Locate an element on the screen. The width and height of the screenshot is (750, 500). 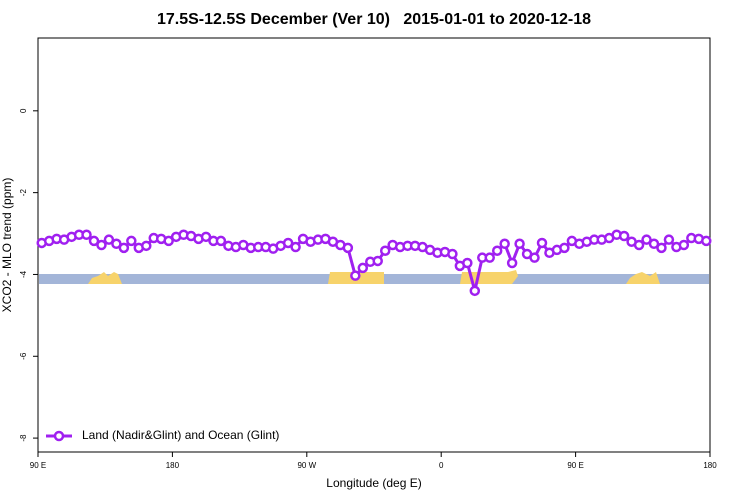
y-tick-label: 0 is located at coordinates (23, 110).